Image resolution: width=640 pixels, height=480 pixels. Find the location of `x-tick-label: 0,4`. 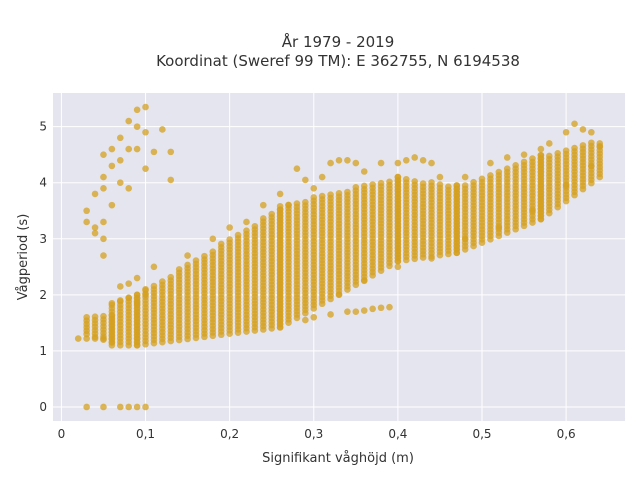

x-tick-label: 0,4 is located at coordinates (397, 434).